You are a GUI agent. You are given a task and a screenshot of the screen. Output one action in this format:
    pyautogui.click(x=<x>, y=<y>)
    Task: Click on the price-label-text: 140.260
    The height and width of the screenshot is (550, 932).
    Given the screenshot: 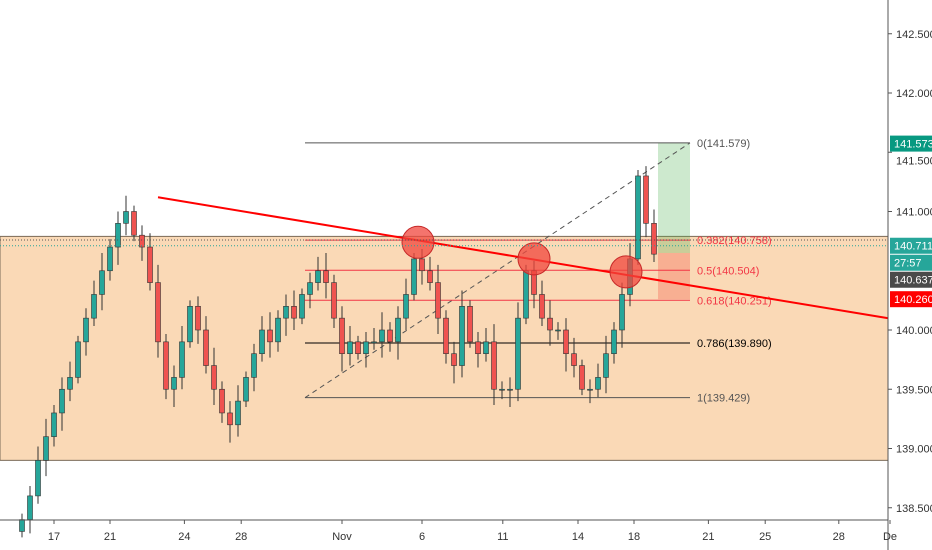 What is the action you would take?
    pyautogui.click(x=913, y=300)
    